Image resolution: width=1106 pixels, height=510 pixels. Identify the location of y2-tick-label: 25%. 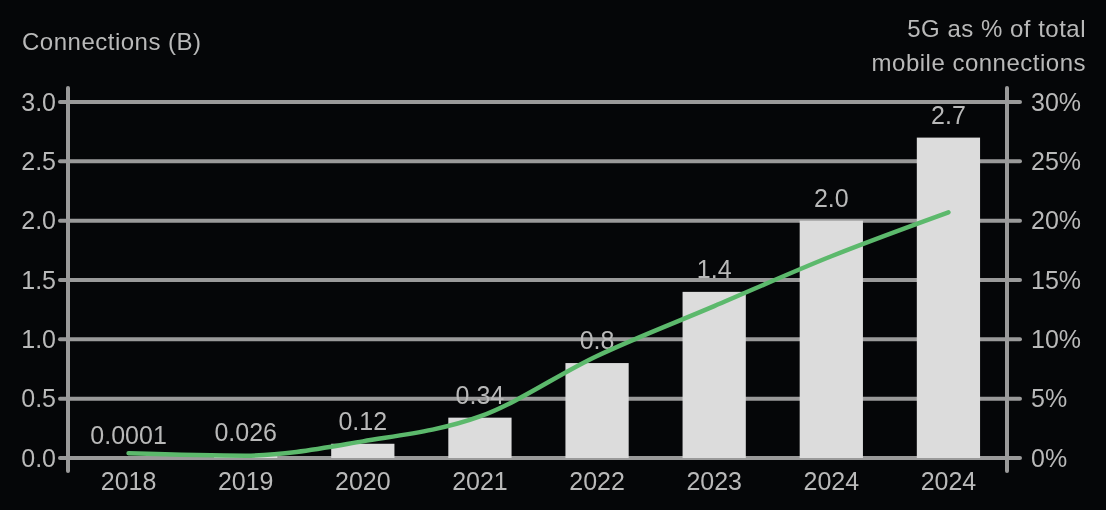
(1056, 161).